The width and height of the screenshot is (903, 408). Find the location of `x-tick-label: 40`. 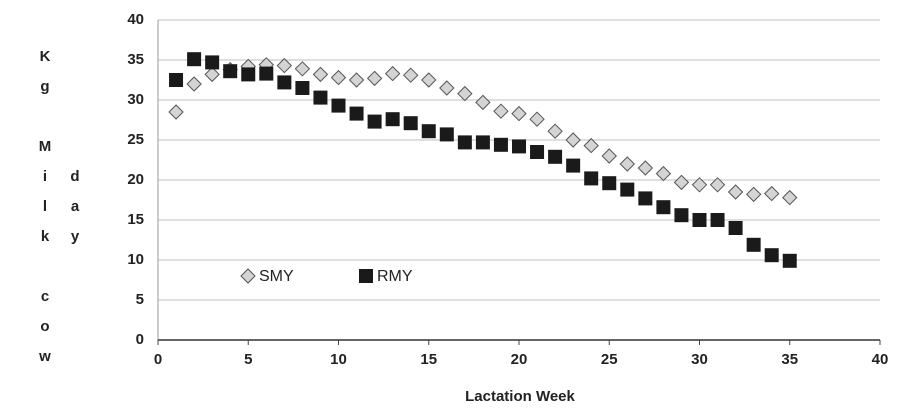

x-tick-label: 40 is located at coordinates (880, 359).